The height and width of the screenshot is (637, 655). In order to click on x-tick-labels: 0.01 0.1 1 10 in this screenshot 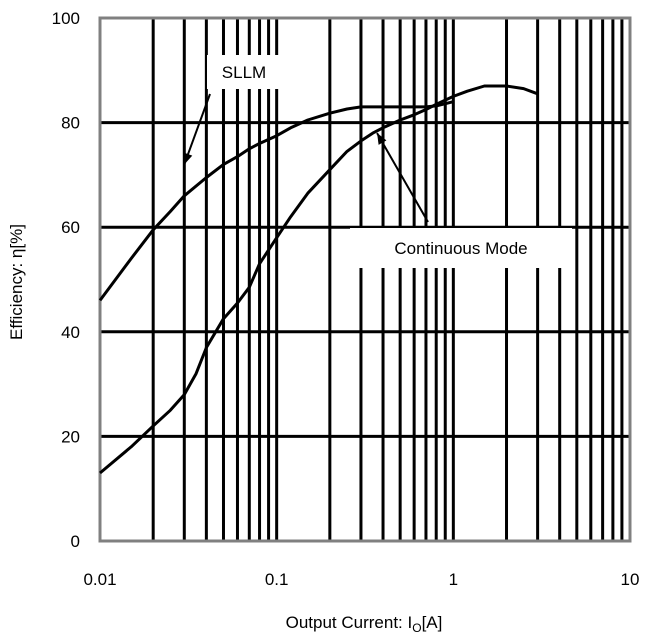, I will do `click(361, 579)`.